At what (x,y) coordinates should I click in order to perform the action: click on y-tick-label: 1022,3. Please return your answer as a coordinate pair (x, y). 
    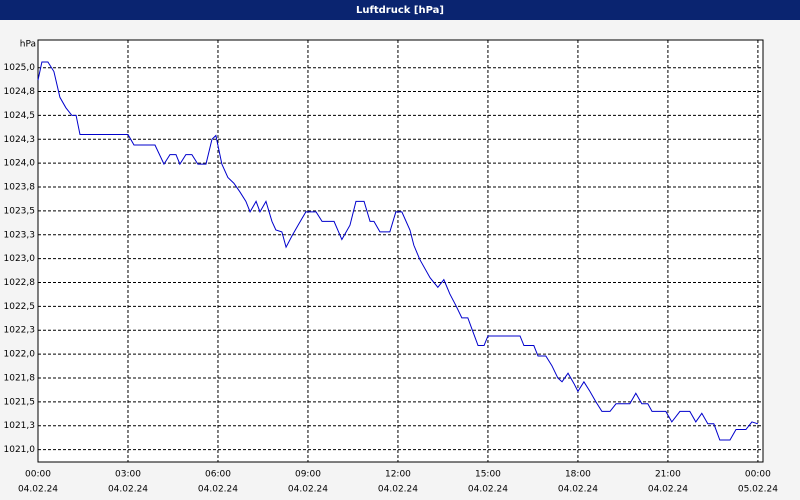
    Looking at the image, I should click on (20, 331).